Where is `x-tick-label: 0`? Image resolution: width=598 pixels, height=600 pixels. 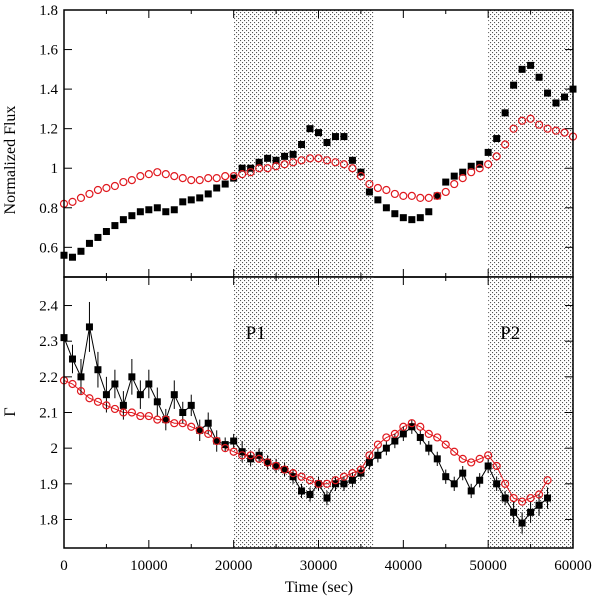 x-tick-label: 0 is located at coordinates (64, 566).